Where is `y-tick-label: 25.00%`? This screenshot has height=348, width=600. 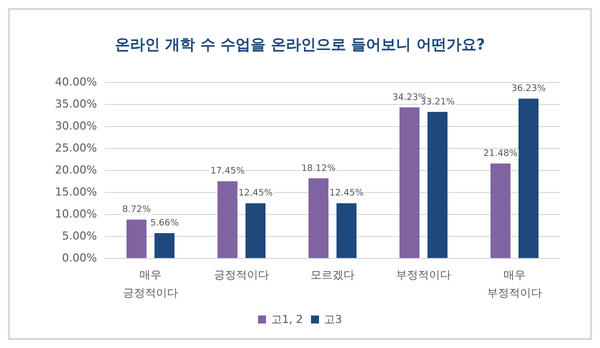 y-tick-label: 25.00% is located at coordinates (76, 148).